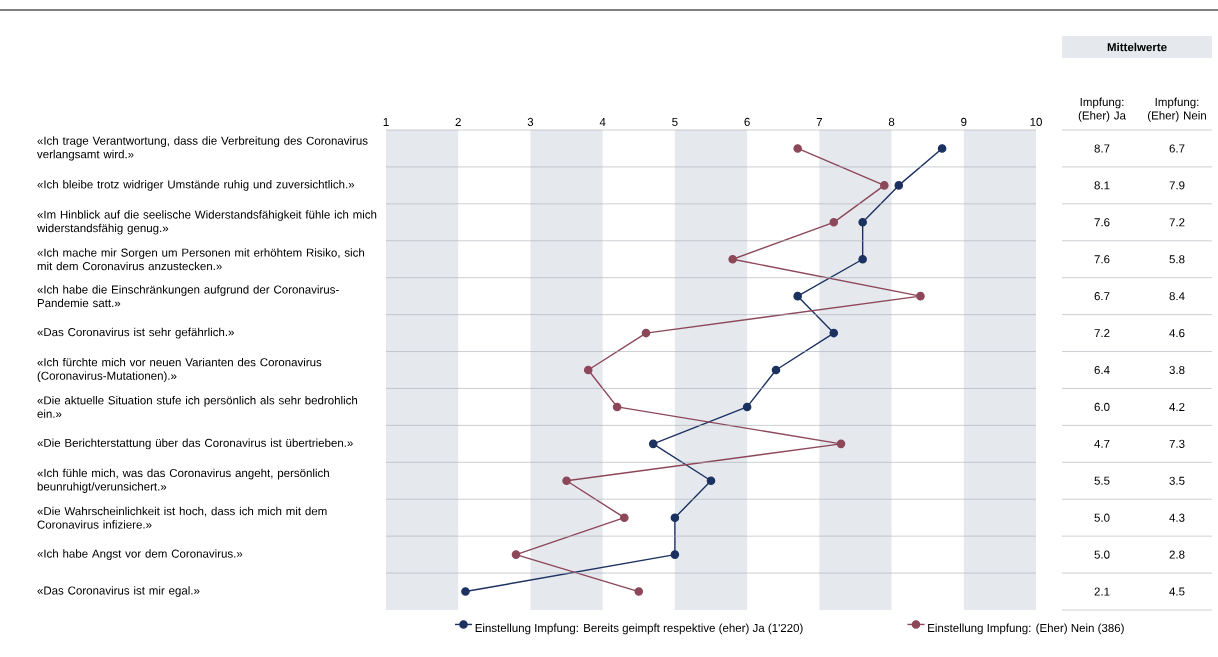 This screenshot has height=657, width=1218. Describe the element at coordinates (1177, 185) in the screenshot. I see `data-label: 7.9` at that location.